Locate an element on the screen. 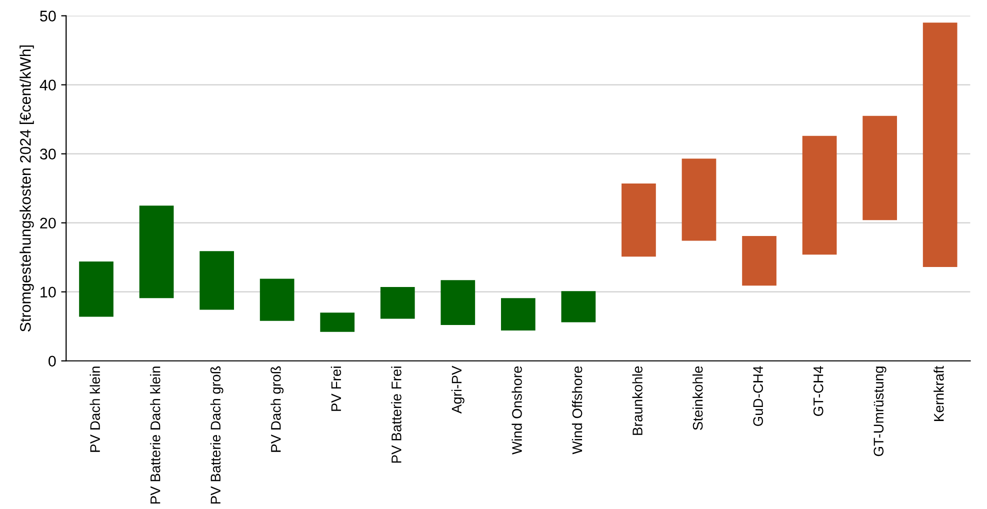  x-tick-label: PV Batterie Frei is located at coordinates (396, 414).